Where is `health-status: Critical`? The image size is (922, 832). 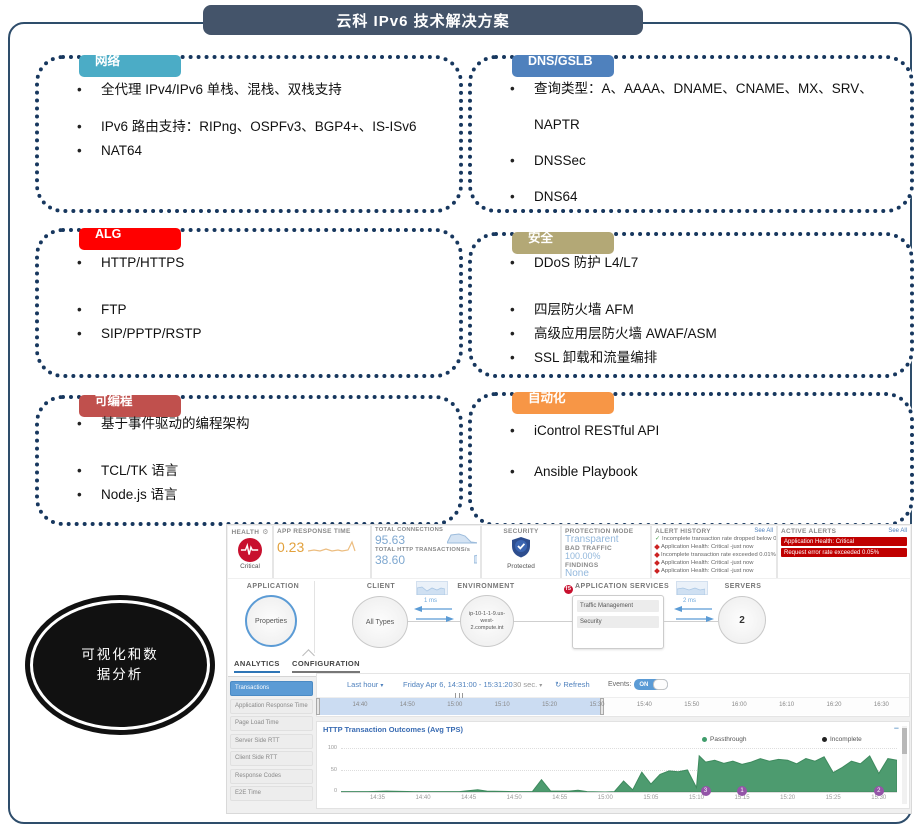
health-status: Critical is located at coordinates (250, 566).